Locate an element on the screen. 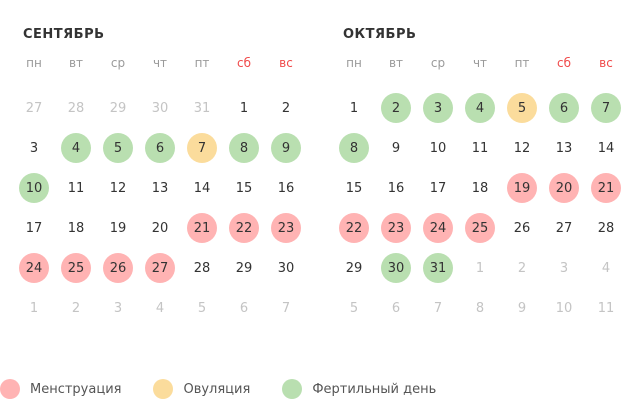 Image resolution: width=640 pixels, height=413 pixels. day-cell-fertile: 5 is located at coordinates (118, 148).